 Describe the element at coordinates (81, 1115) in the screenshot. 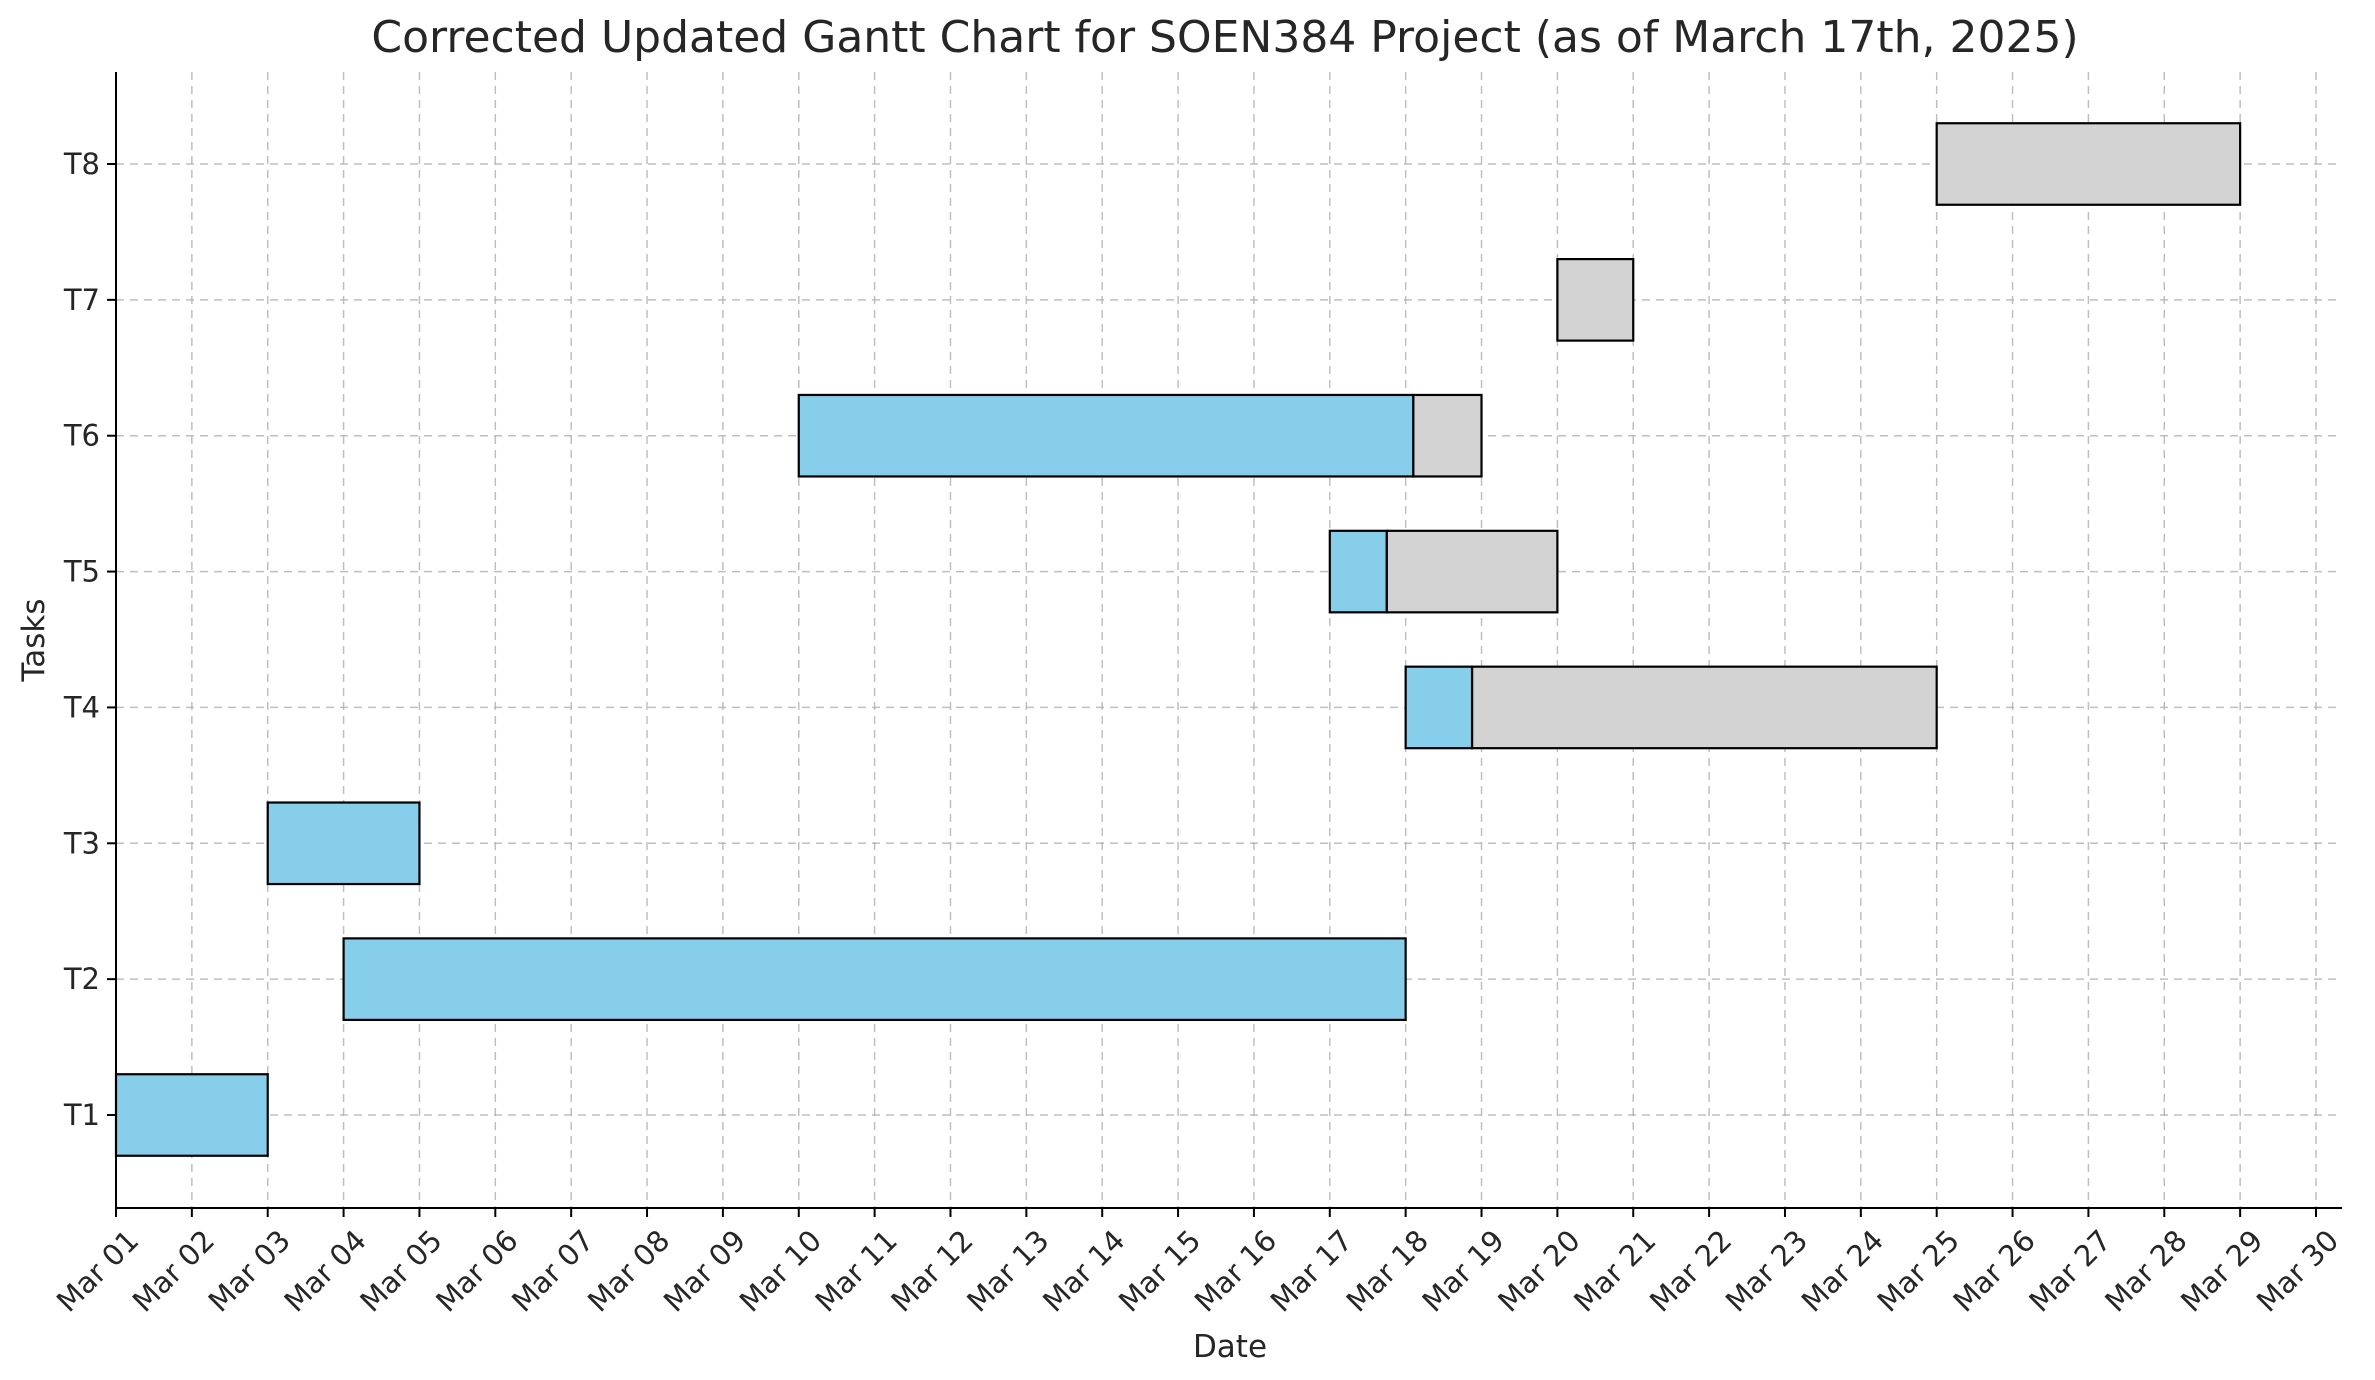

I see `y-tick-label: T1` at that location.